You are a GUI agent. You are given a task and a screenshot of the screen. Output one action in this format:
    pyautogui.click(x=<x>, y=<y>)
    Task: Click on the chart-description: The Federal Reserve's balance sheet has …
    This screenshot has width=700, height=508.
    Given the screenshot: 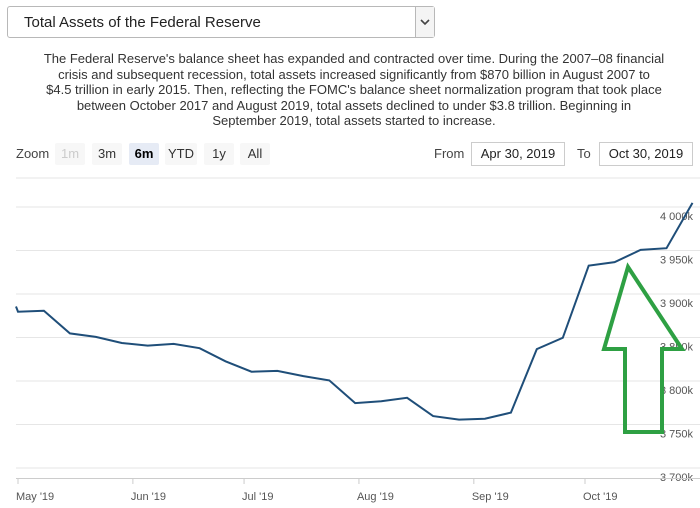 What is the action you would take?
    pyautogui.click(x=354, y=90)
    